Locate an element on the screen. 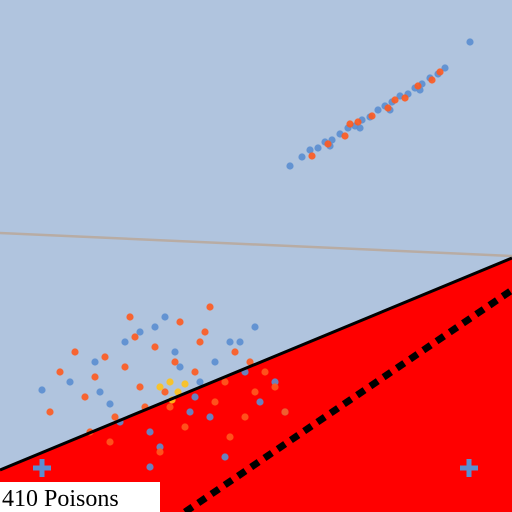 The height and width of the screenshot is (512, 512). annotation-box is located at coordinates (80, 497).